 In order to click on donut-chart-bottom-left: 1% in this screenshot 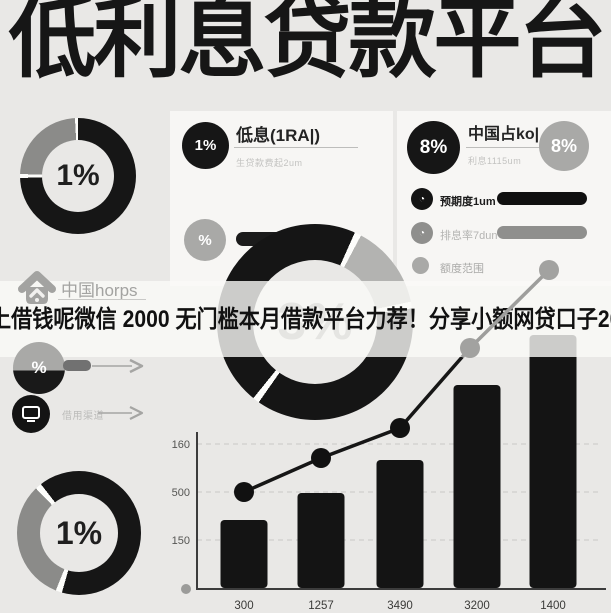, I will do `click(79, 533)`.